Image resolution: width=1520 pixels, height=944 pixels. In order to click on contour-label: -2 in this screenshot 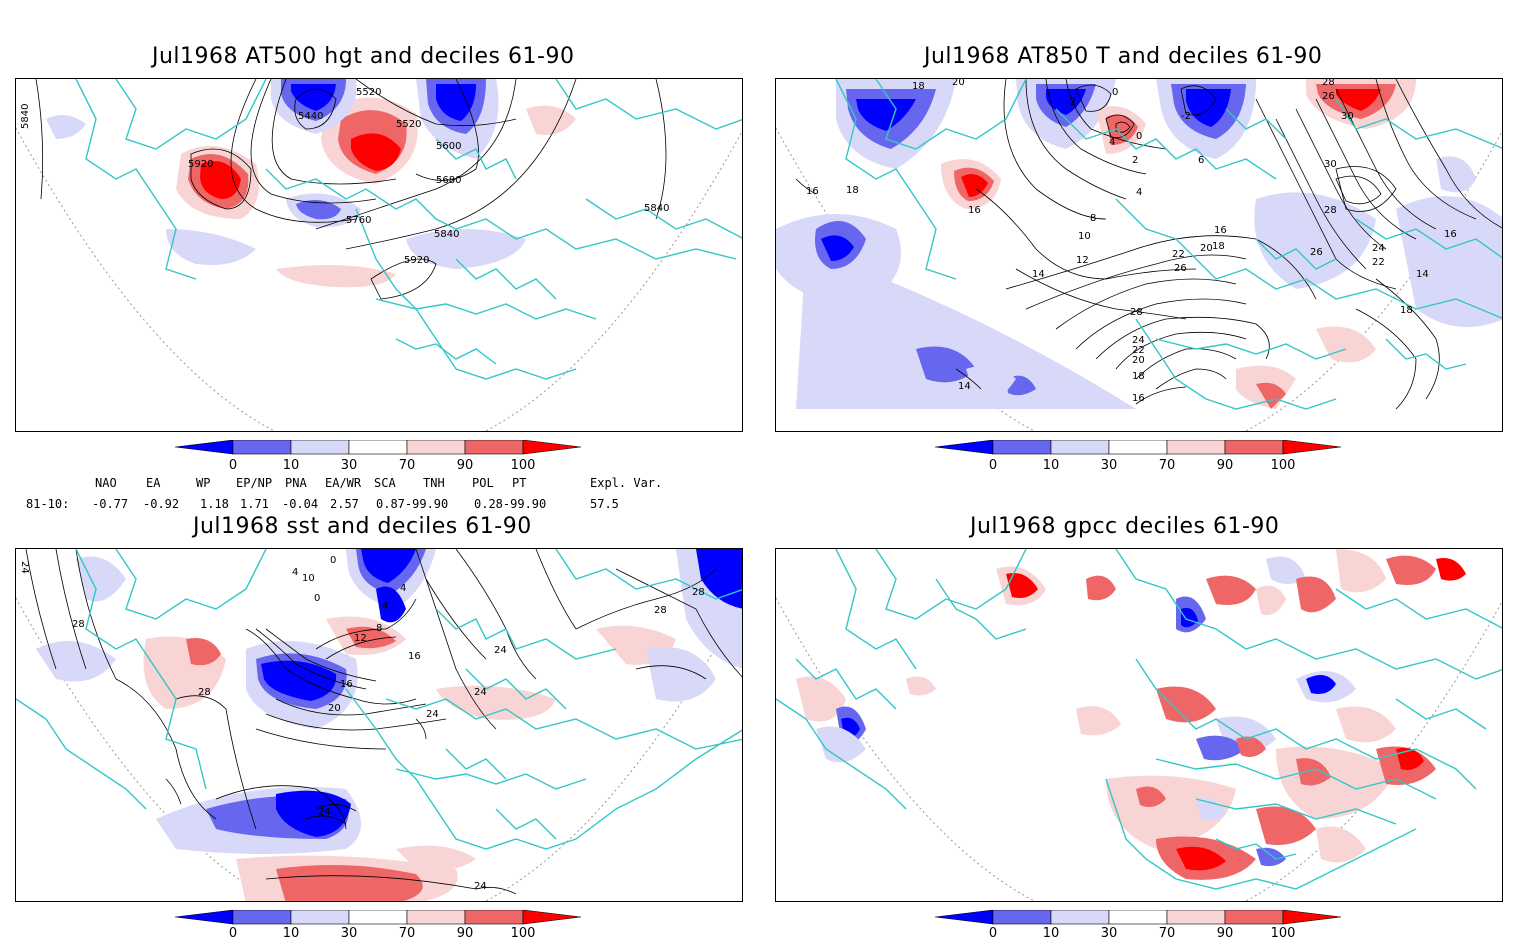, I will do `click(1186, 116)`.